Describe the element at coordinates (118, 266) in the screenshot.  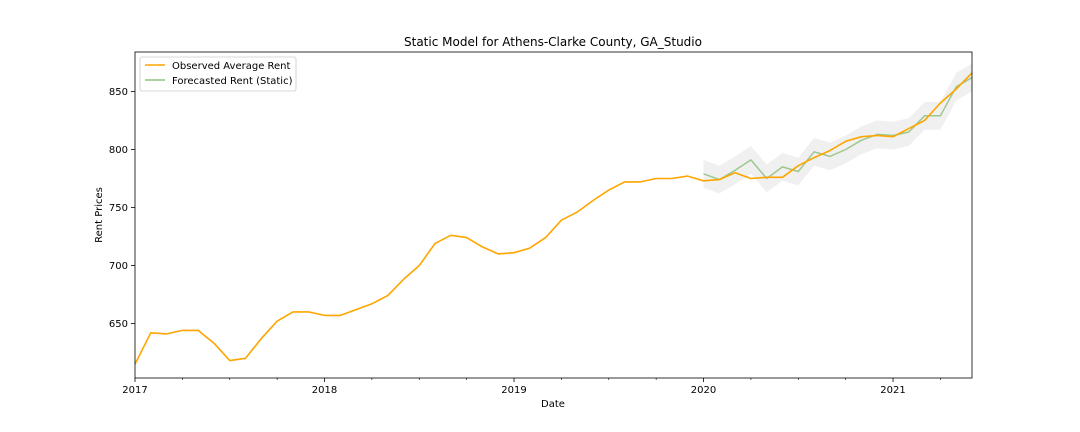
I see `y-tick-label: 700` at that location.